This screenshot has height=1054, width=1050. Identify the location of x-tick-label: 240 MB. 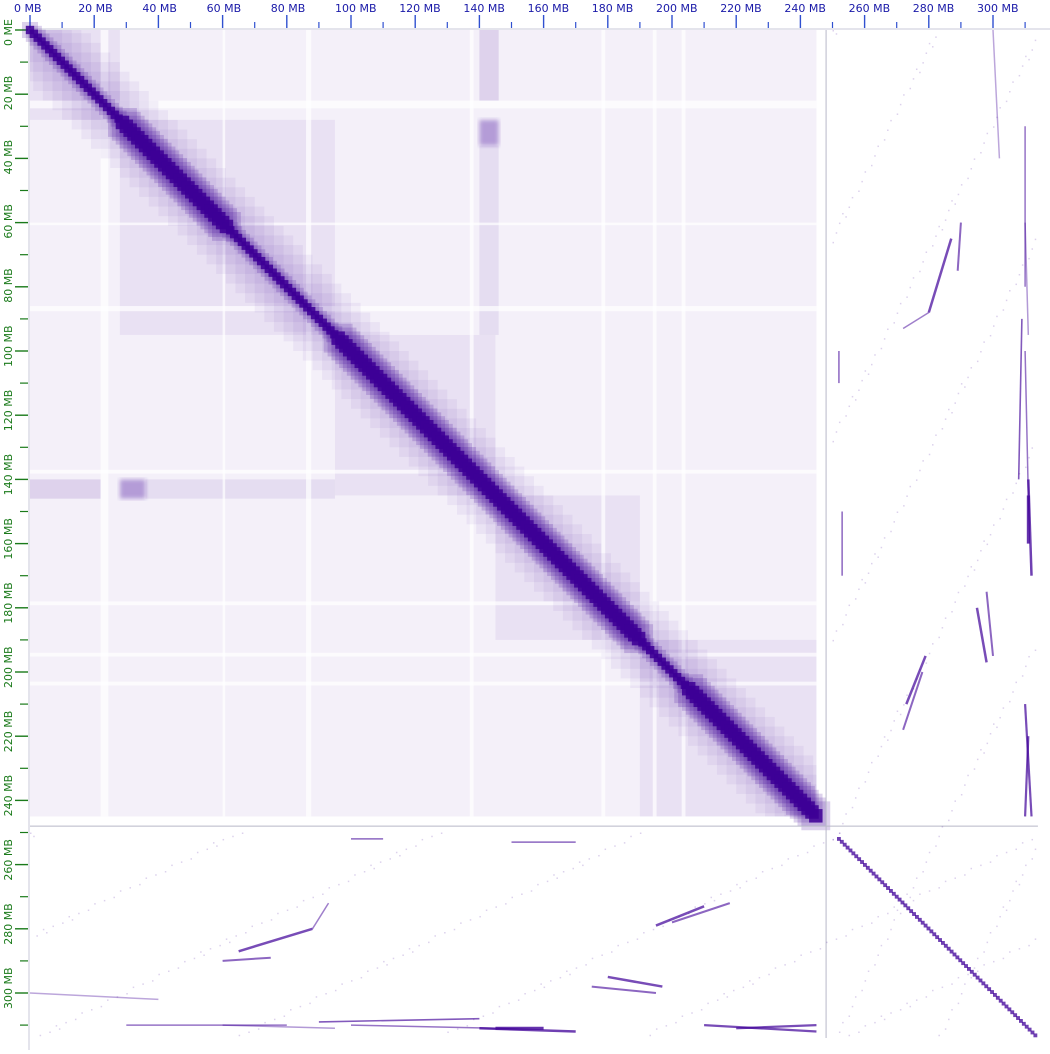
(805, 8).